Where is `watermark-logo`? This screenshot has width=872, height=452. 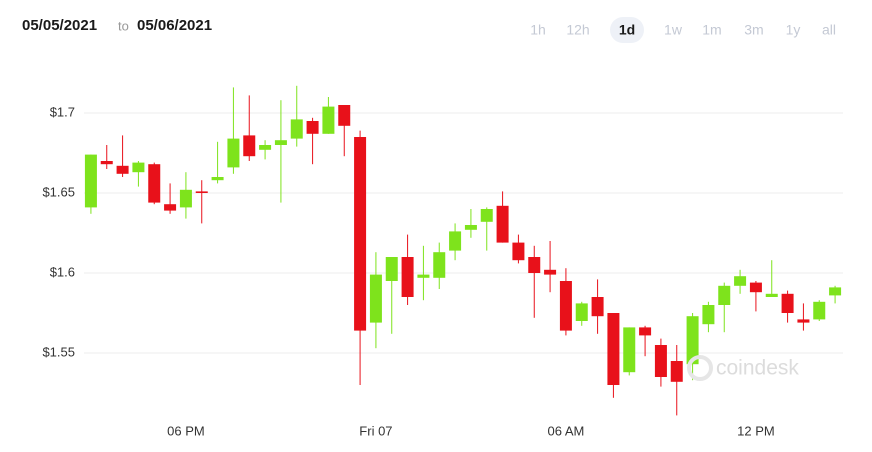 watermark-logo is located at coordinates (700, 368).